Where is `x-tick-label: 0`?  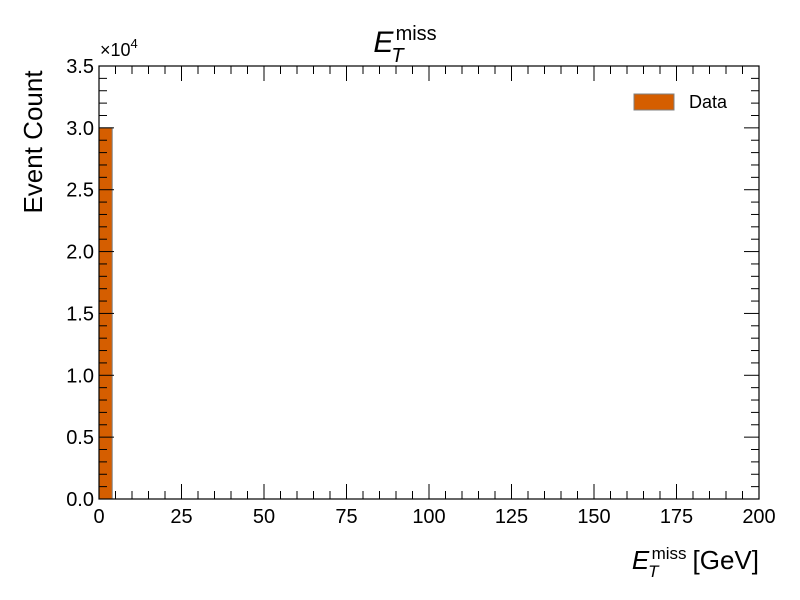
x-tick-label: 0 is located at coordinates (98, 517).